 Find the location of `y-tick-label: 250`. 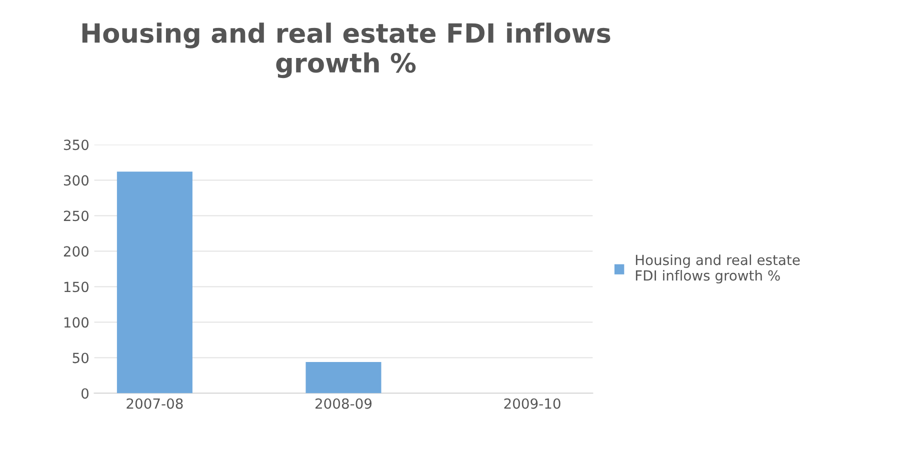

y-tick-label: 250 is located at coordinates (76, 216).